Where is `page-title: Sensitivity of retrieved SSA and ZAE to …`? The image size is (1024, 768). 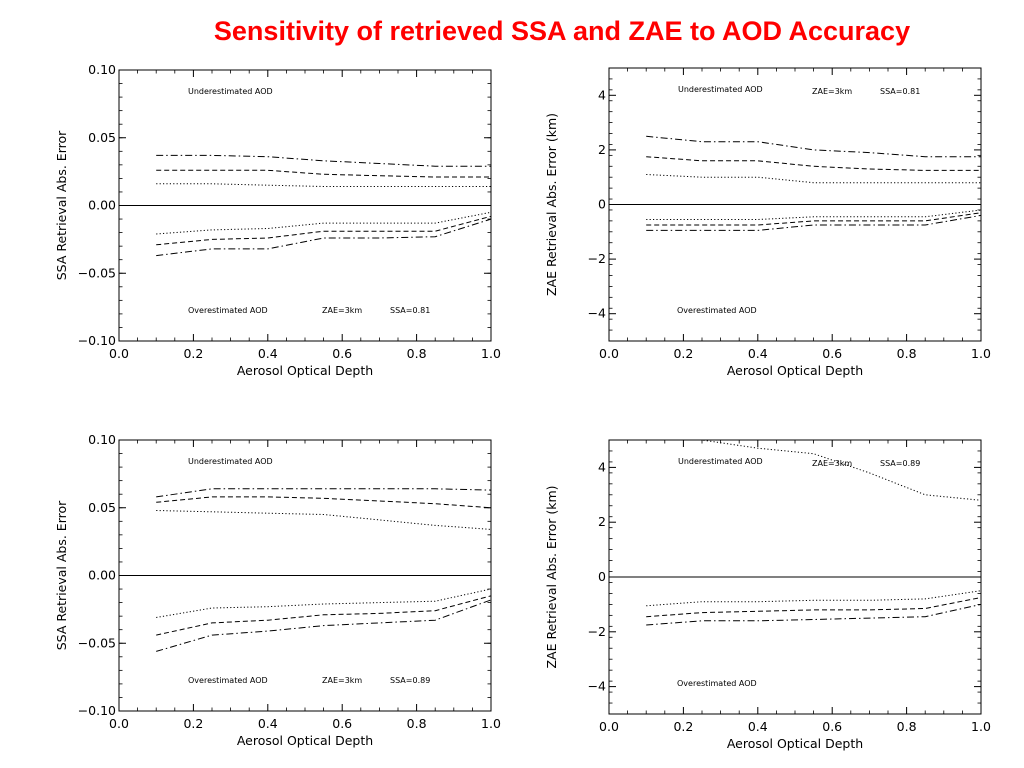 page-title: Sensitivity of retrieved SSA and ZAE to … is located at coordinates (562, 31).